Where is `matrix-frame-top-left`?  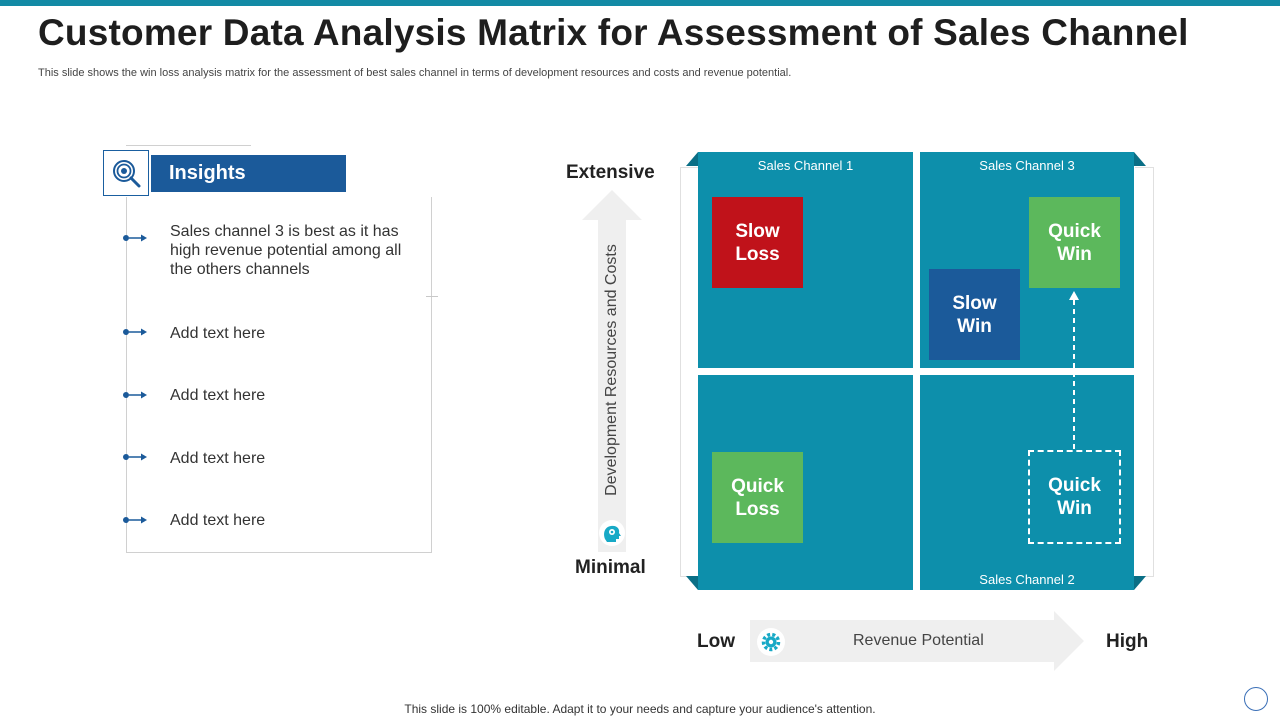
matrix-frame-top-left is located at coordinates (689, 167).